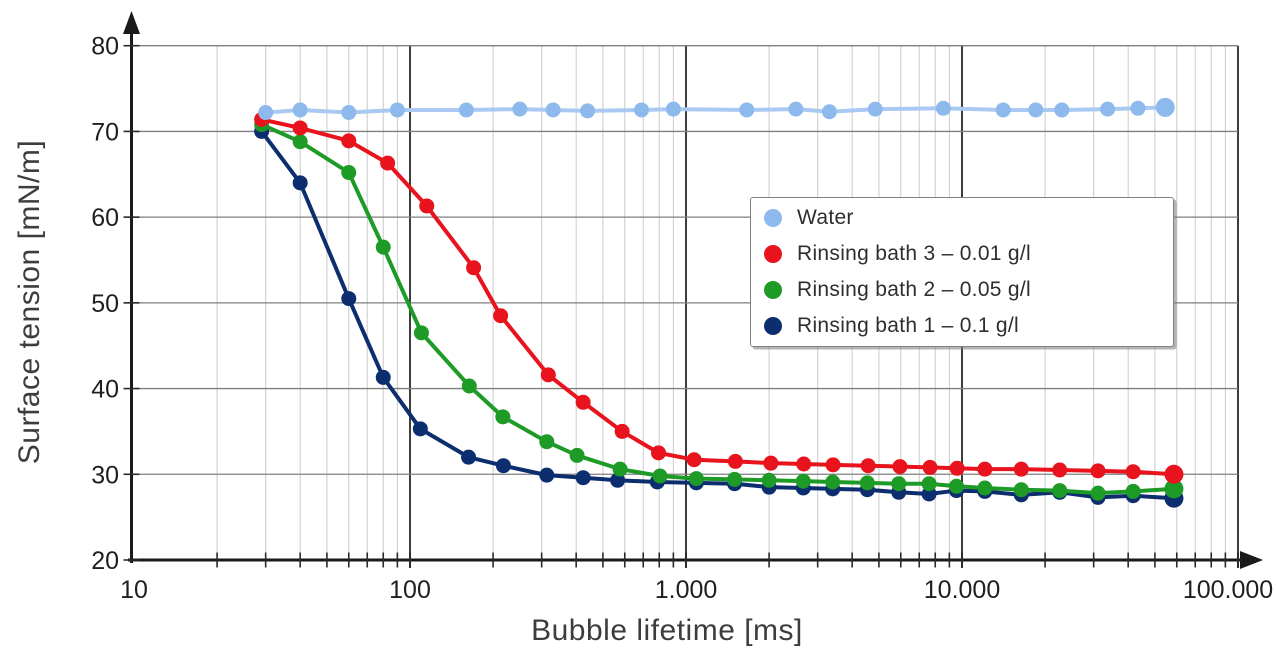 The height and width of the screenshot is (668, 1276). What do you see at coordinates (914, 289) in the screenshot?
I see `legend-label: Rinsing bath 2 – 0.05 g/l` at bounding box center [914, 289].